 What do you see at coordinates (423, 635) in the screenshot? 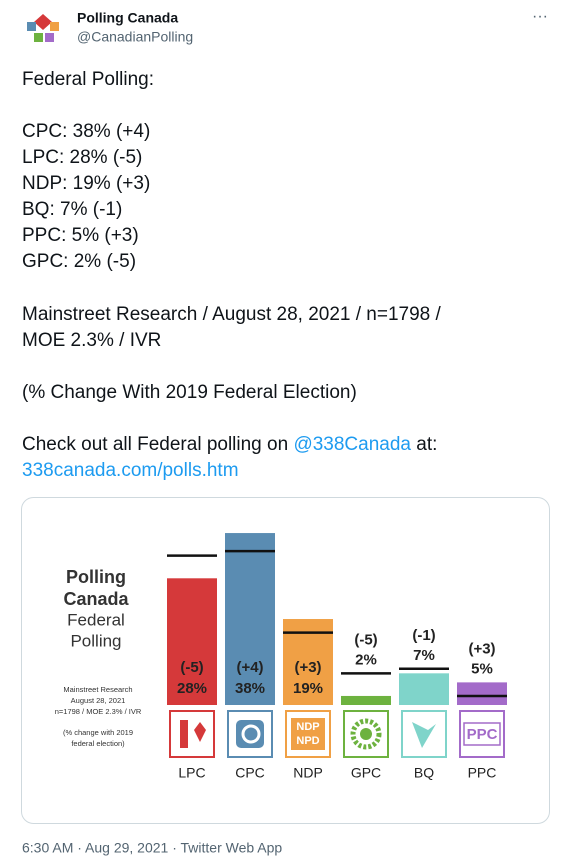
I see `change-label: (-1)` at bounding box center [423, 635].